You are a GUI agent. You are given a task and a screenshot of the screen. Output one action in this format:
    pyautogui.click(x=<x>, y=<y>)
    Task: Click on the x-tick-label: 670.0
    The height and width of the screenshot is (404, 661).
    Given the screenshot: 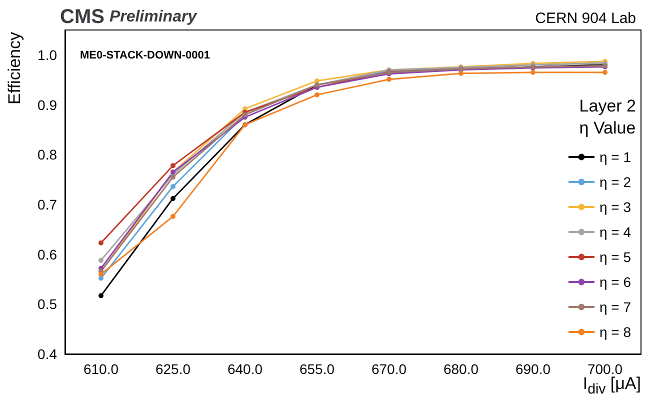 What is the action you would take?
    pyautogui.click(x=389, y=369)
    